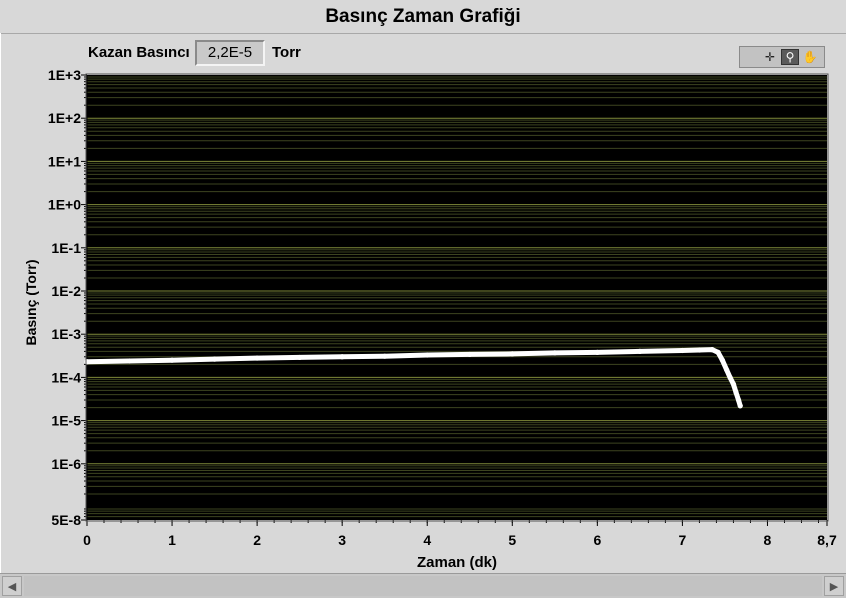  I want to click on y-tick-label: 1E+0, so click(64, 205).